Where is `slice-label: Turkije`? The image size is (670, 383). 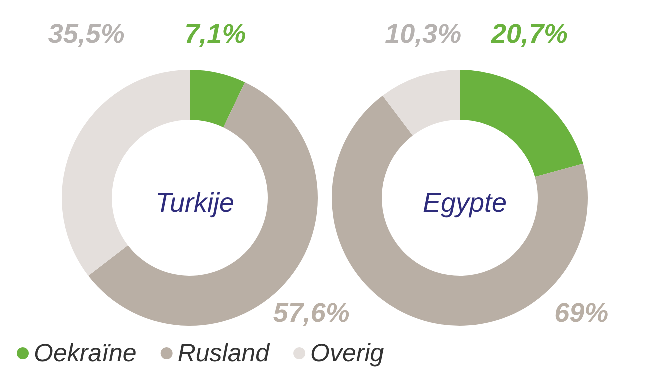
slice-label: Turkije is located at coordinates (195, 203).